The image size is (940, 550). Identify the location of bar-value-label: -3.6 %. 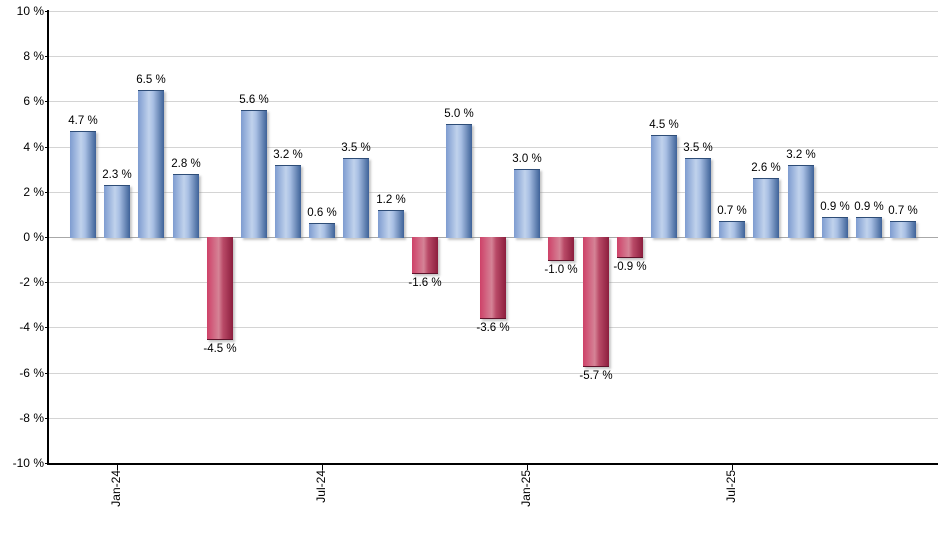
(493, 328).